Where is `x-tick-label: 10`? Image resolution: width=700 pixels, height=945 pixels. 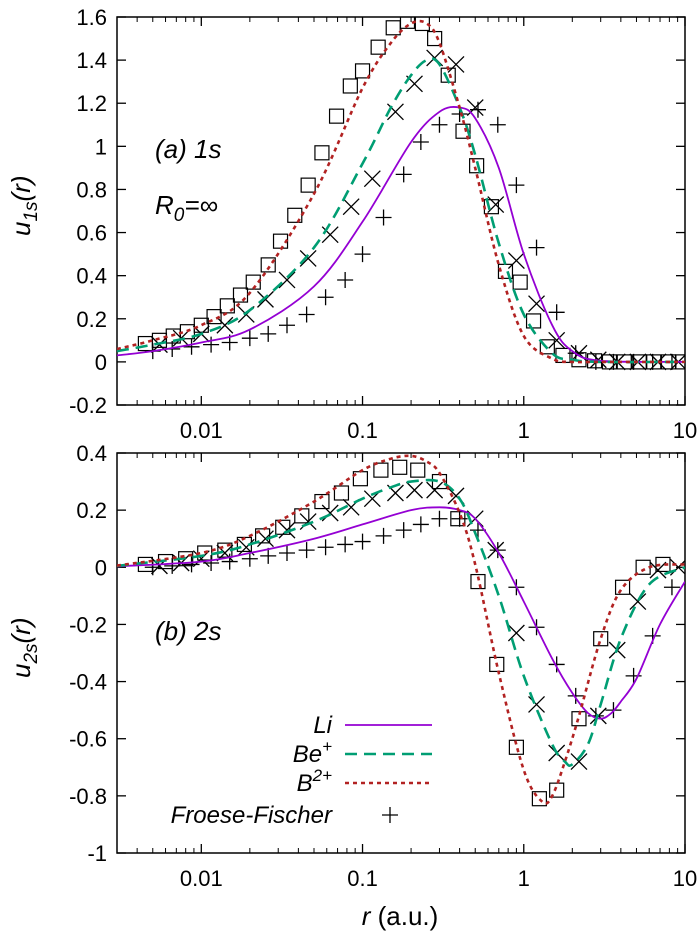 x-tick-label: 10 is located at coordinates (685, 878).